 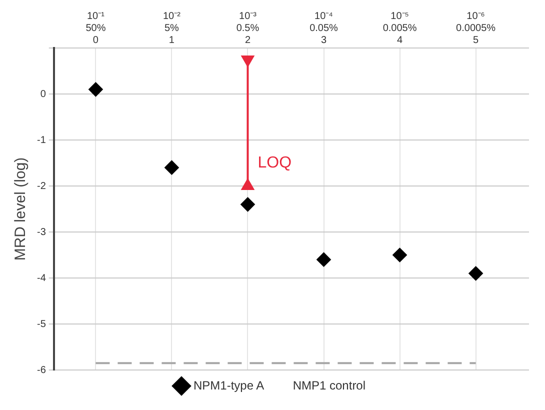 What do you see at coordinates (41, 232) in the screenshot?
I see `y-tick-label: -3` at bounding box center [41, 232].